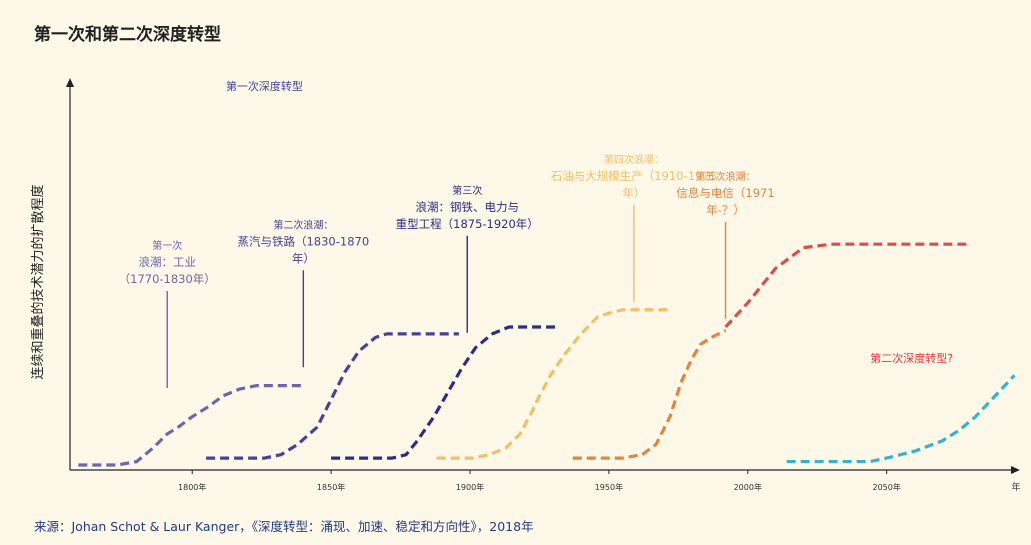 This screenshot has width=1031, height=545. Describe the element at coordinates (264, 86) in the screenshot. I see `group-label-first: 第一次深度转型` at that location.